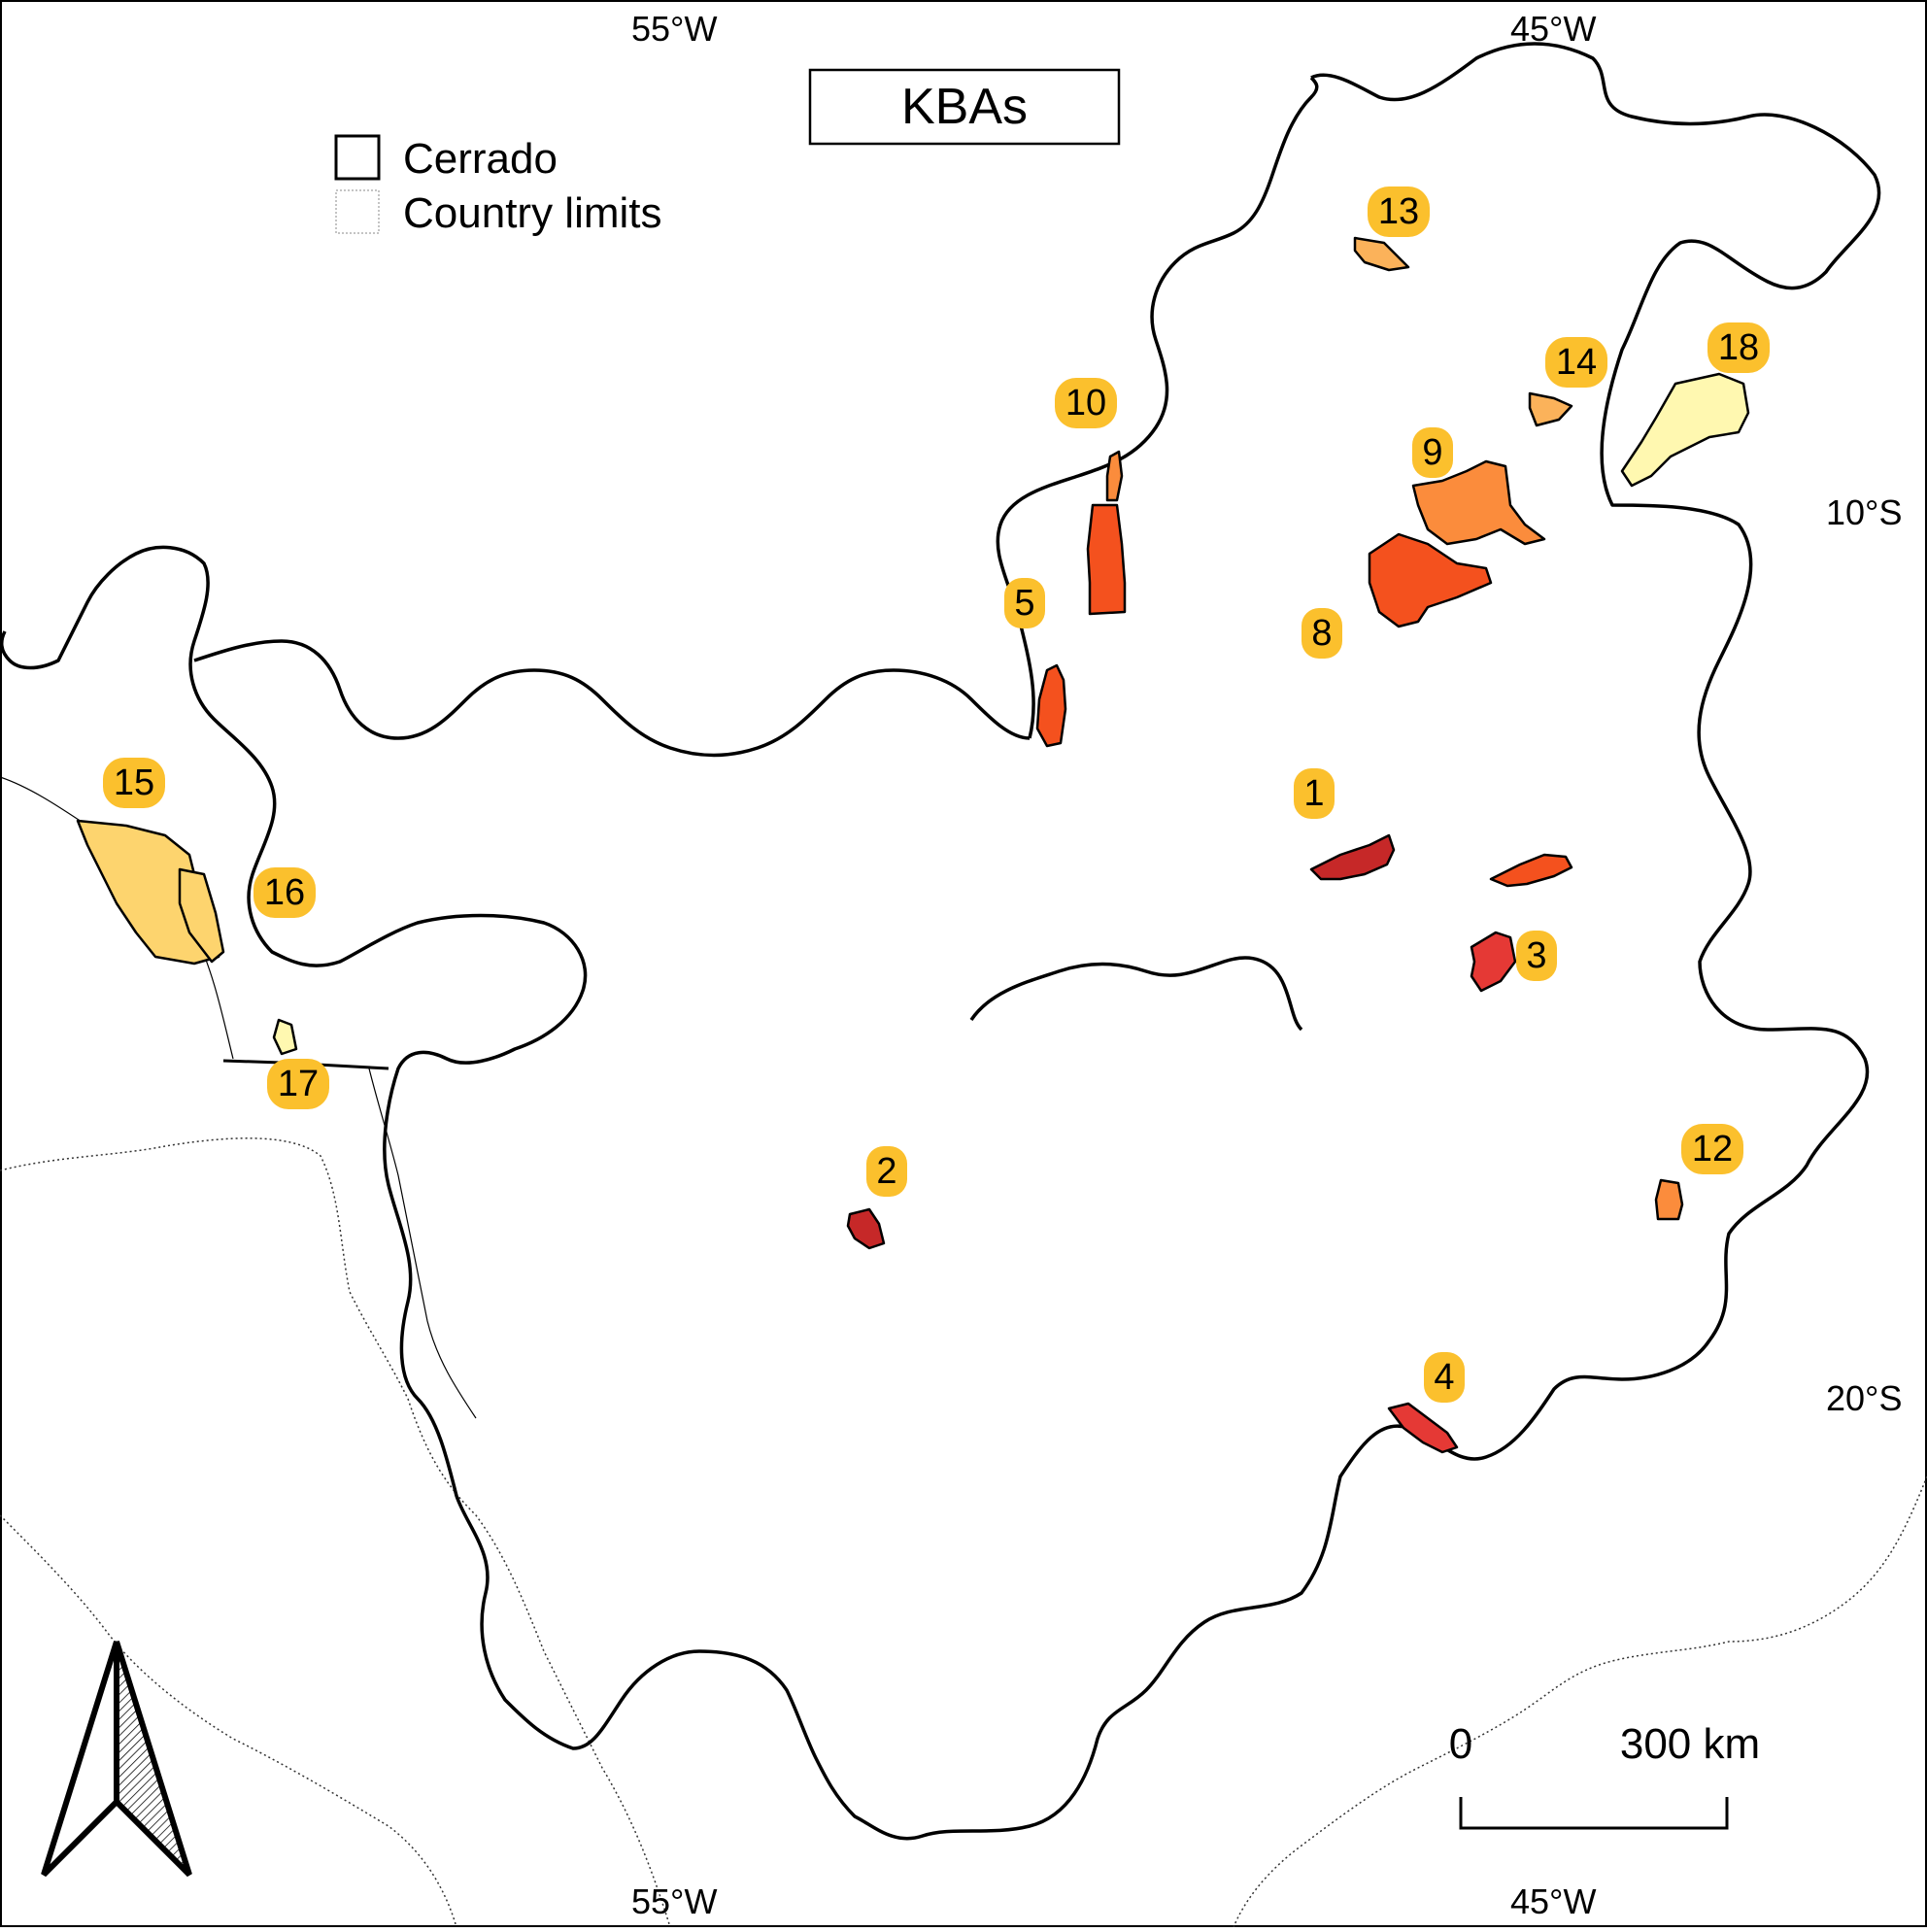  What do you see at coordinates (1106, 559) in the screenshot?
I see `kba-10a-polygon` at bounding box center [1106, 559].